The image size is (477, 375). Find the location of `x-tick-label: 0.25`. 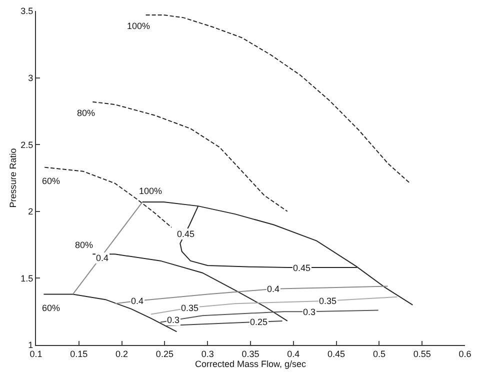

x-tick-label: 0.25 is located at coordinates (165, 353).